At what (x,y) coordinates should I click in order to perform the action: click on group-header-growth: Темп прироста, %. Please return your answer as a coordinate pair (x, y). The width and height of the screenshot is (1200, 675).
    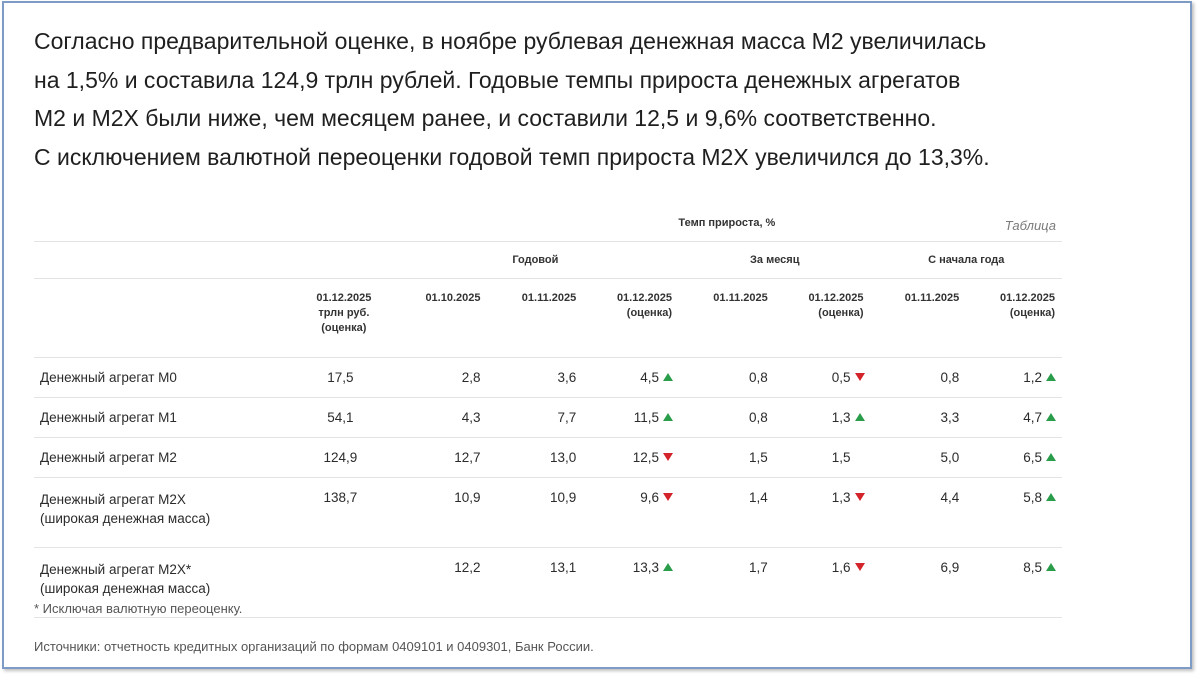
    Looking at the image, I should click on (727, 223).